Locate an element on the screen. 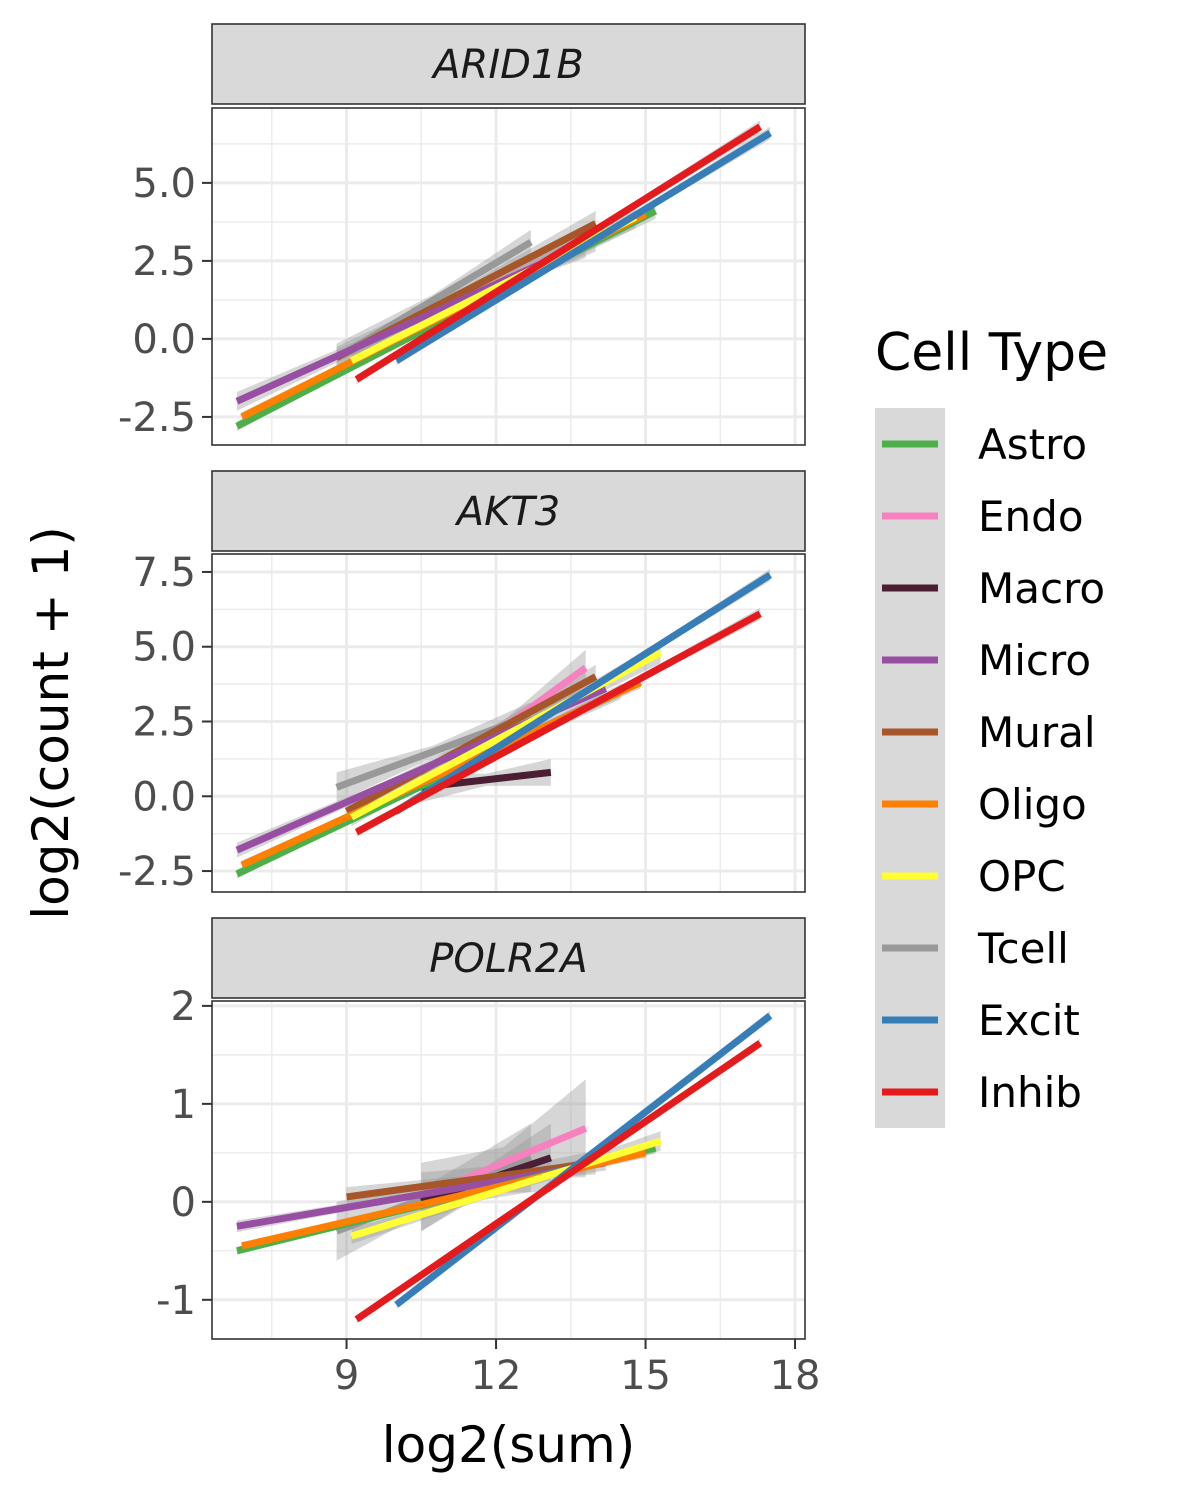 The image size is (1200, 1500). legend-label-endo: Endo is located at coordinates (1031, 516).